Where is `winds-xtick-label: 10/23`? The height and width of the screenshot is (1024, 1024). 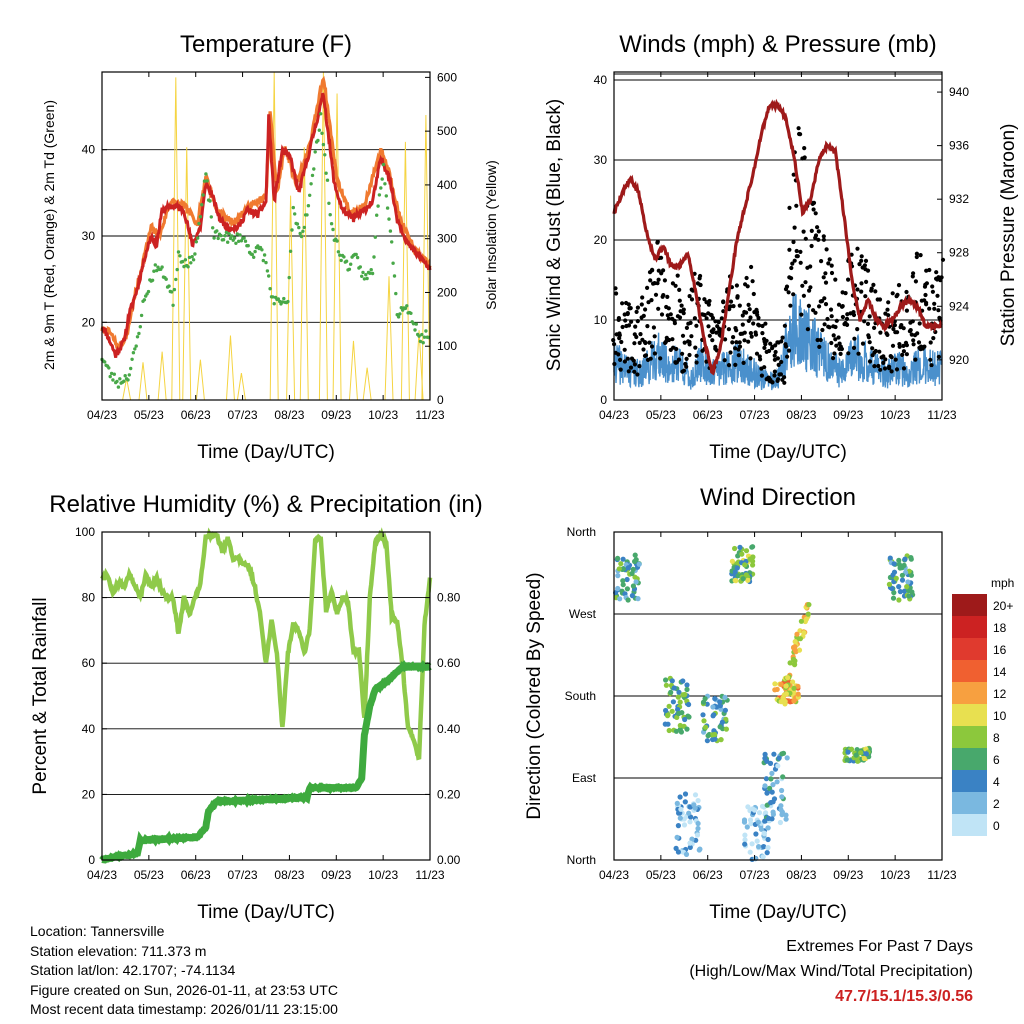 winds-xtick-label: 10/23 is located at coordinates (895, 415).